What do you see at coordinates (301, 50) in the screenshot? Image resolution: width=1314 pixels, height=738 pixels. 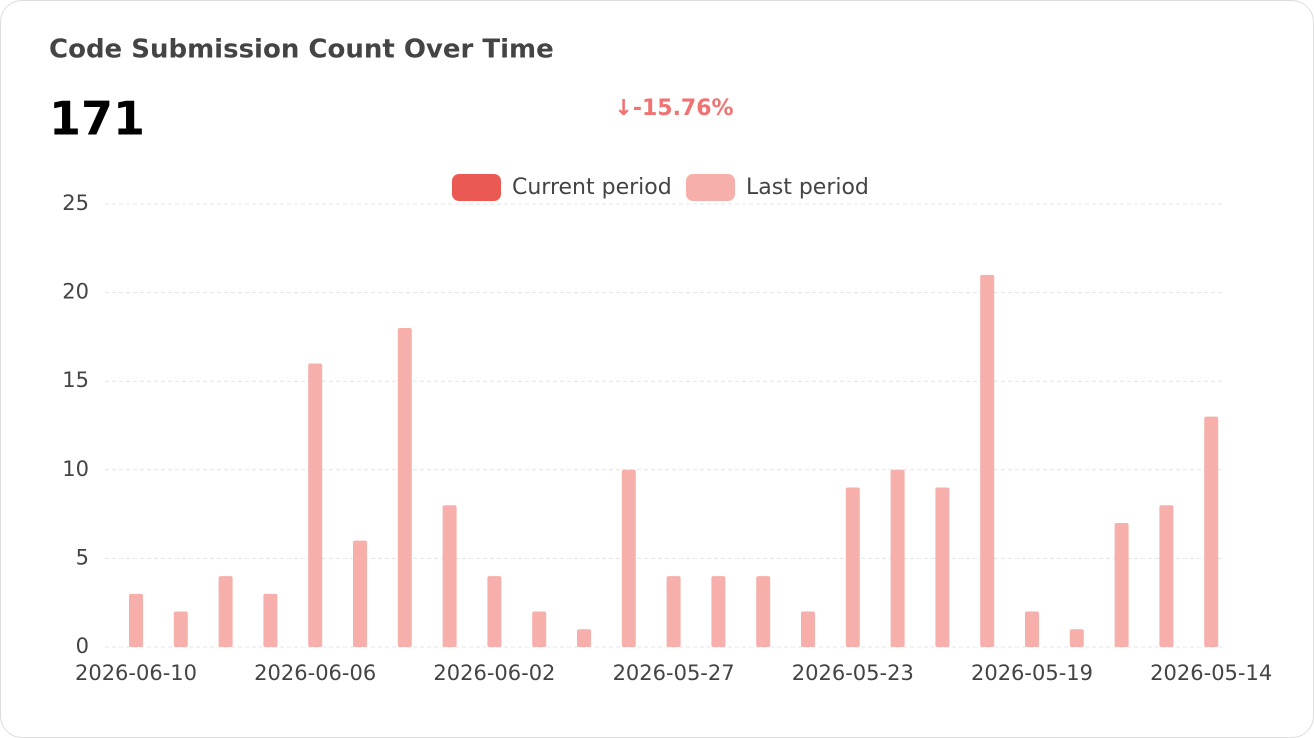 I see `chart-title: Code Submission Count Over Time` at bounding box center [301, 50].